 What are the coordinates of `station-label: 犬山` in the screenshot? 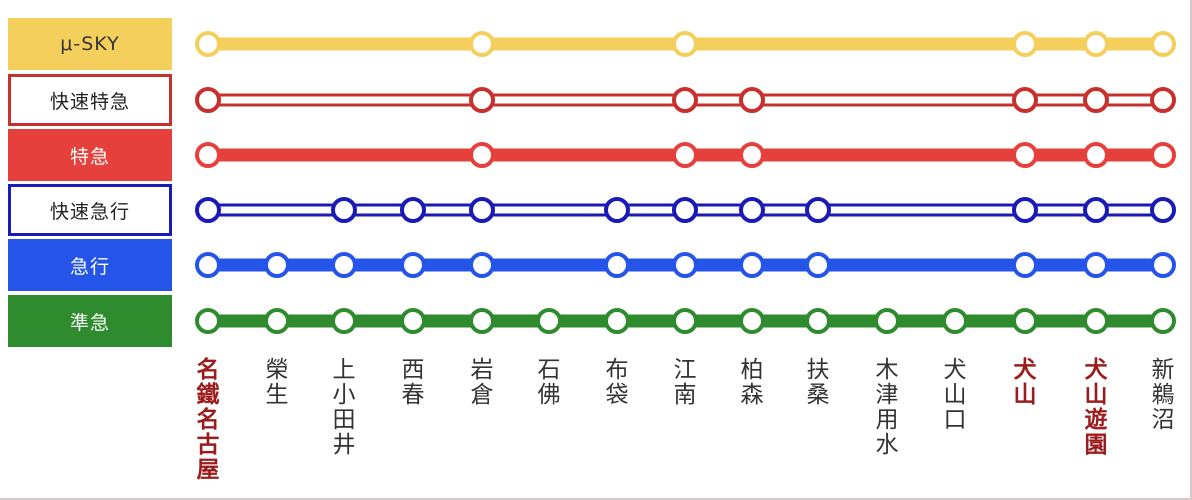 It's located at (1025, 382).